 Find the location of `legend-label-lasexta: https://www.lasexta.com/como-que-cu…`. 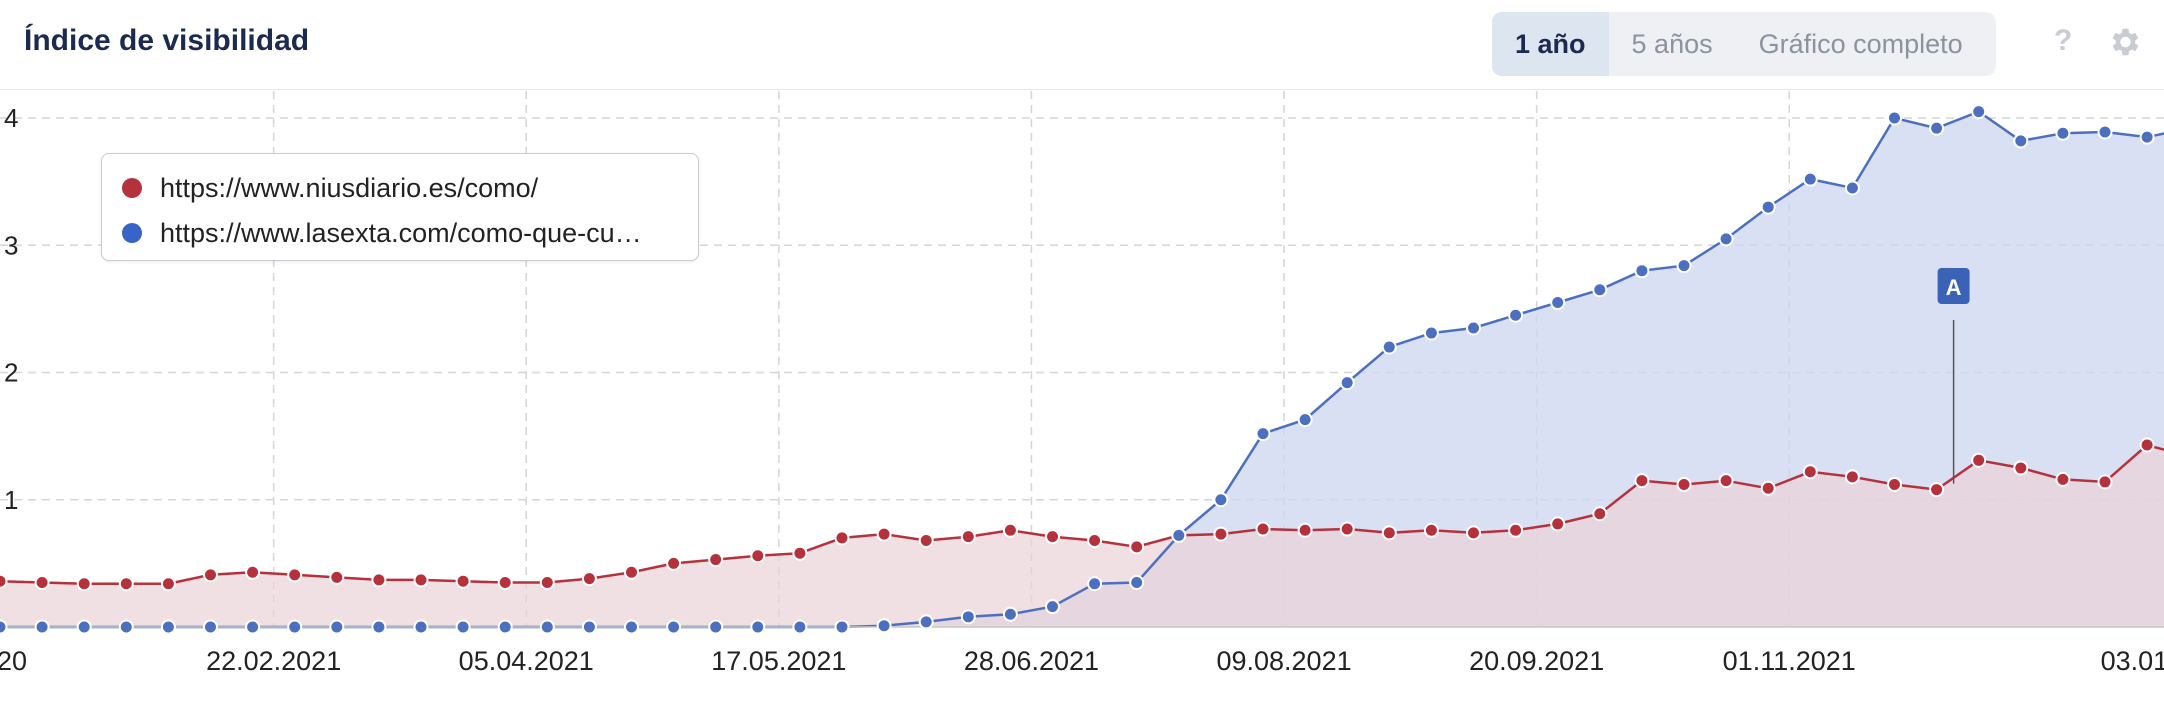

legend-label-lasexta: https://www.lasexta.com/como-que-cu… is located at coordinates (401, 232).